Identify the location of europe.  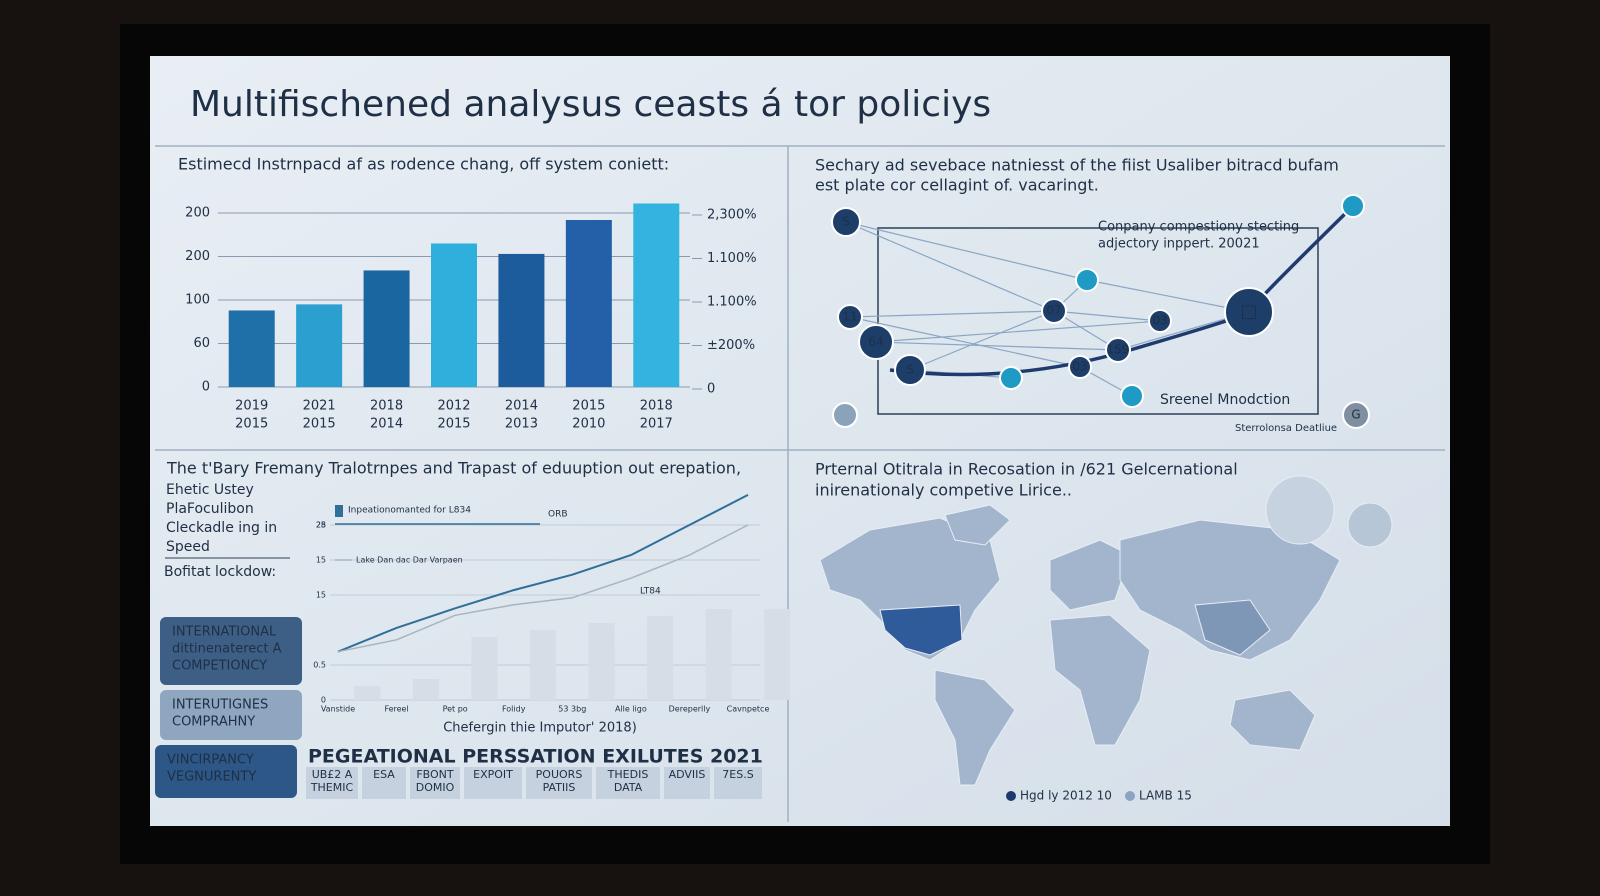
(1090, 575).